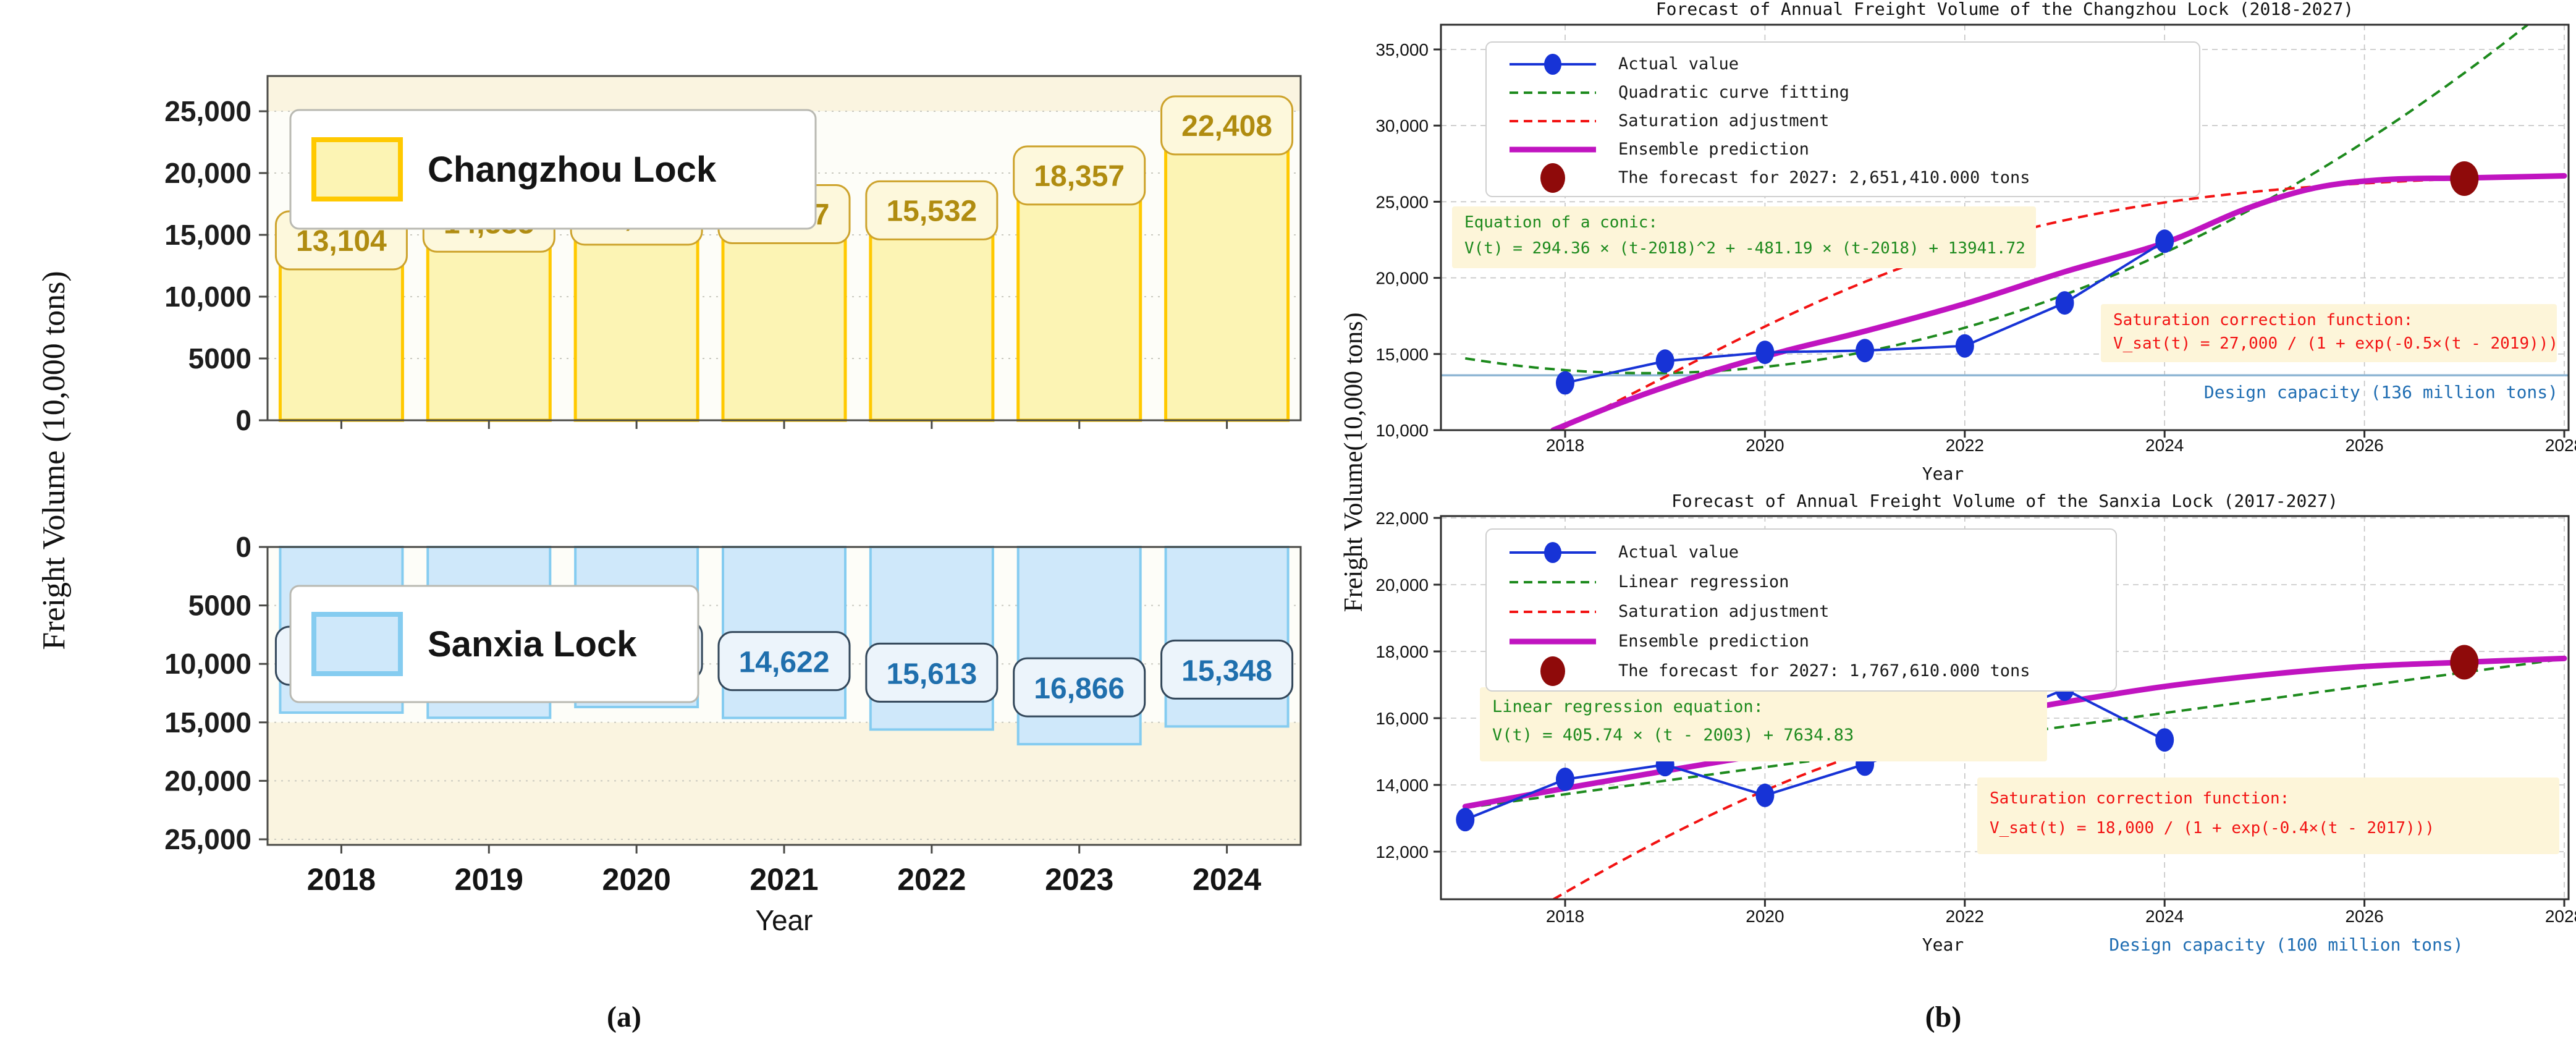 The image size is (2576, 1055). I want to click on x-tick-label: 2024, so click(1227, 879).